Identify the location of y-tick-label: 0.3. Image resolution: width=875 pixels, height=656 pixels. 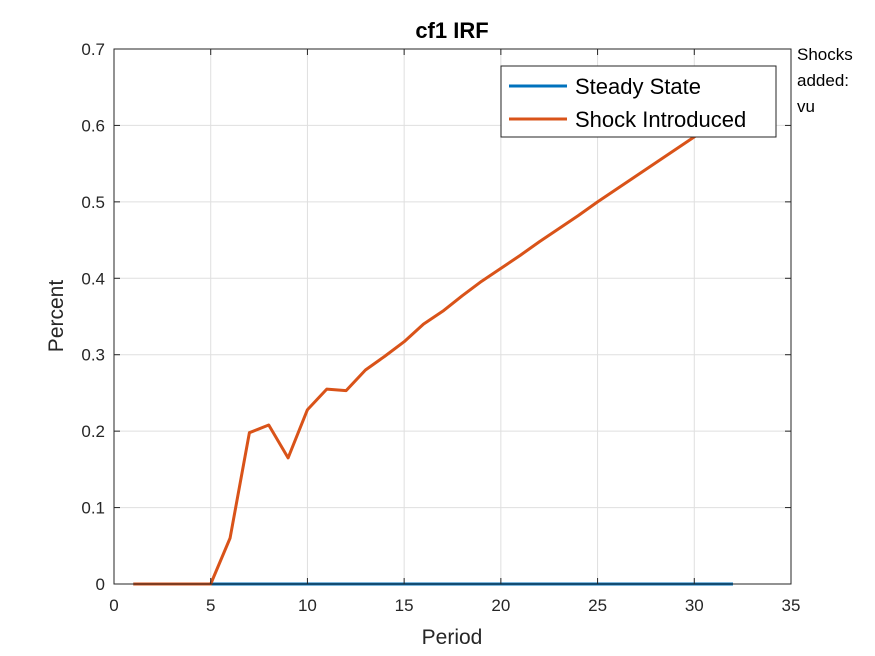
(93, 355).